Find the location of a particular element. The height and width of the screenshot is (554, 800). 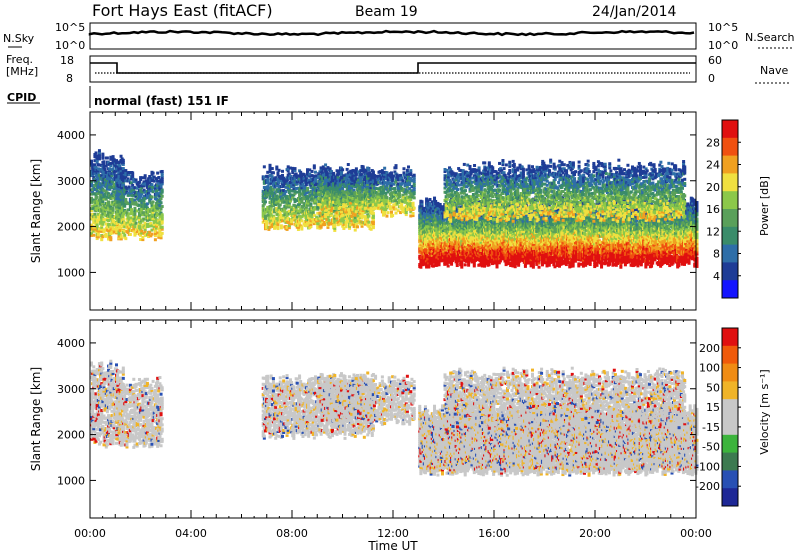

freq-frame is located at coordinates (393, 69).